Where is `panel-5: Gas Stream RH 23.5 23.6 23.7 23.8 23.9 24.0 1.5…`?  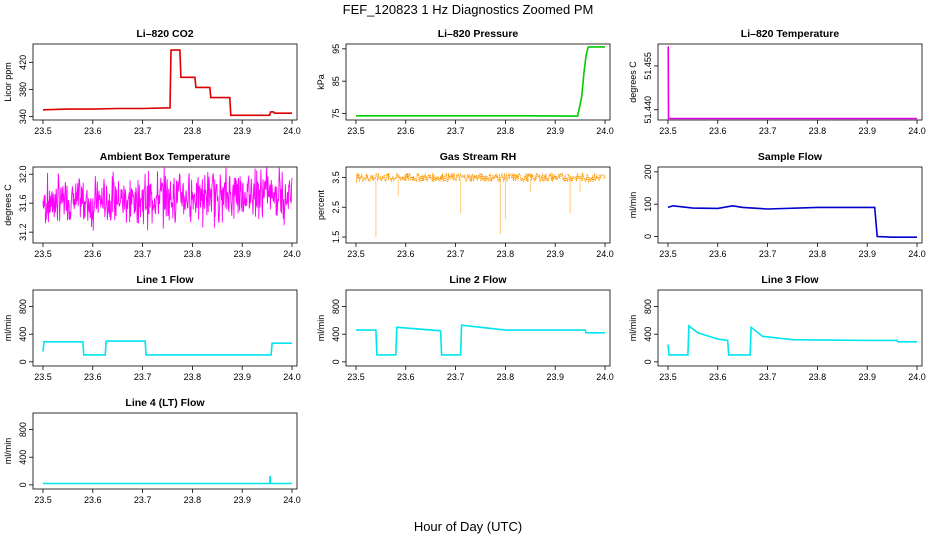
panel-5: Gas Stream RH 23.5 23.6 23.7 23.8 23.9 24.0 1.5… is located at coordinates (465, 205).